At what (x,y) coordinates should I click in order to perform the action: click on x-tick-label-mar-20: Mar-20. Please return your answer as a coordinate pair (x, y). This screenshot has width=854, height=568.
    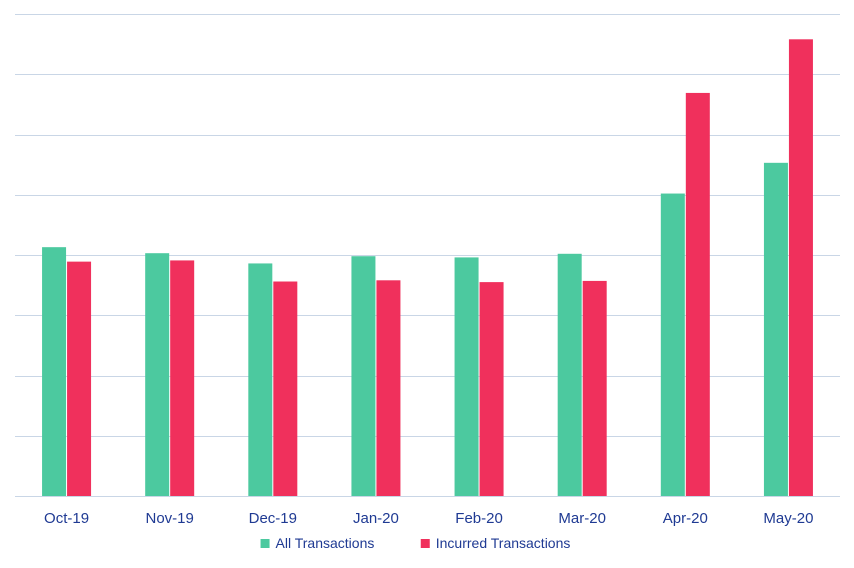
    Looking at the image, I should click on (582, 518).